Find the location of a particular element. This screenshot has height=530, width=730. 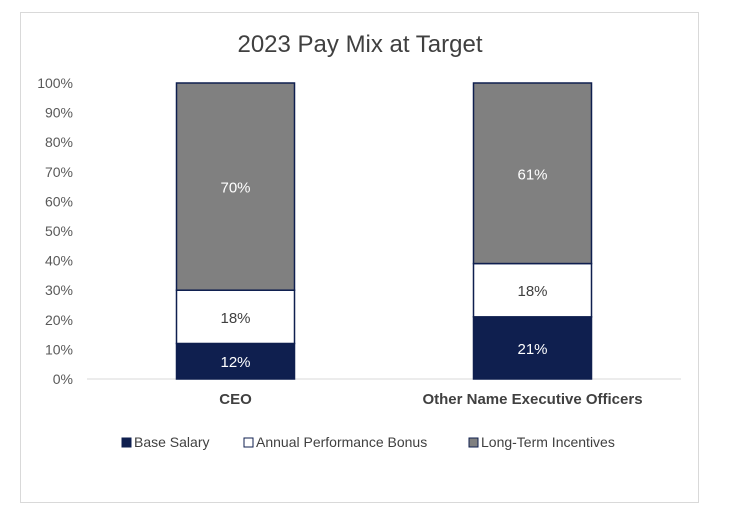

legend-label: Annual Performance Bonus is located at coordinates (341, 442).